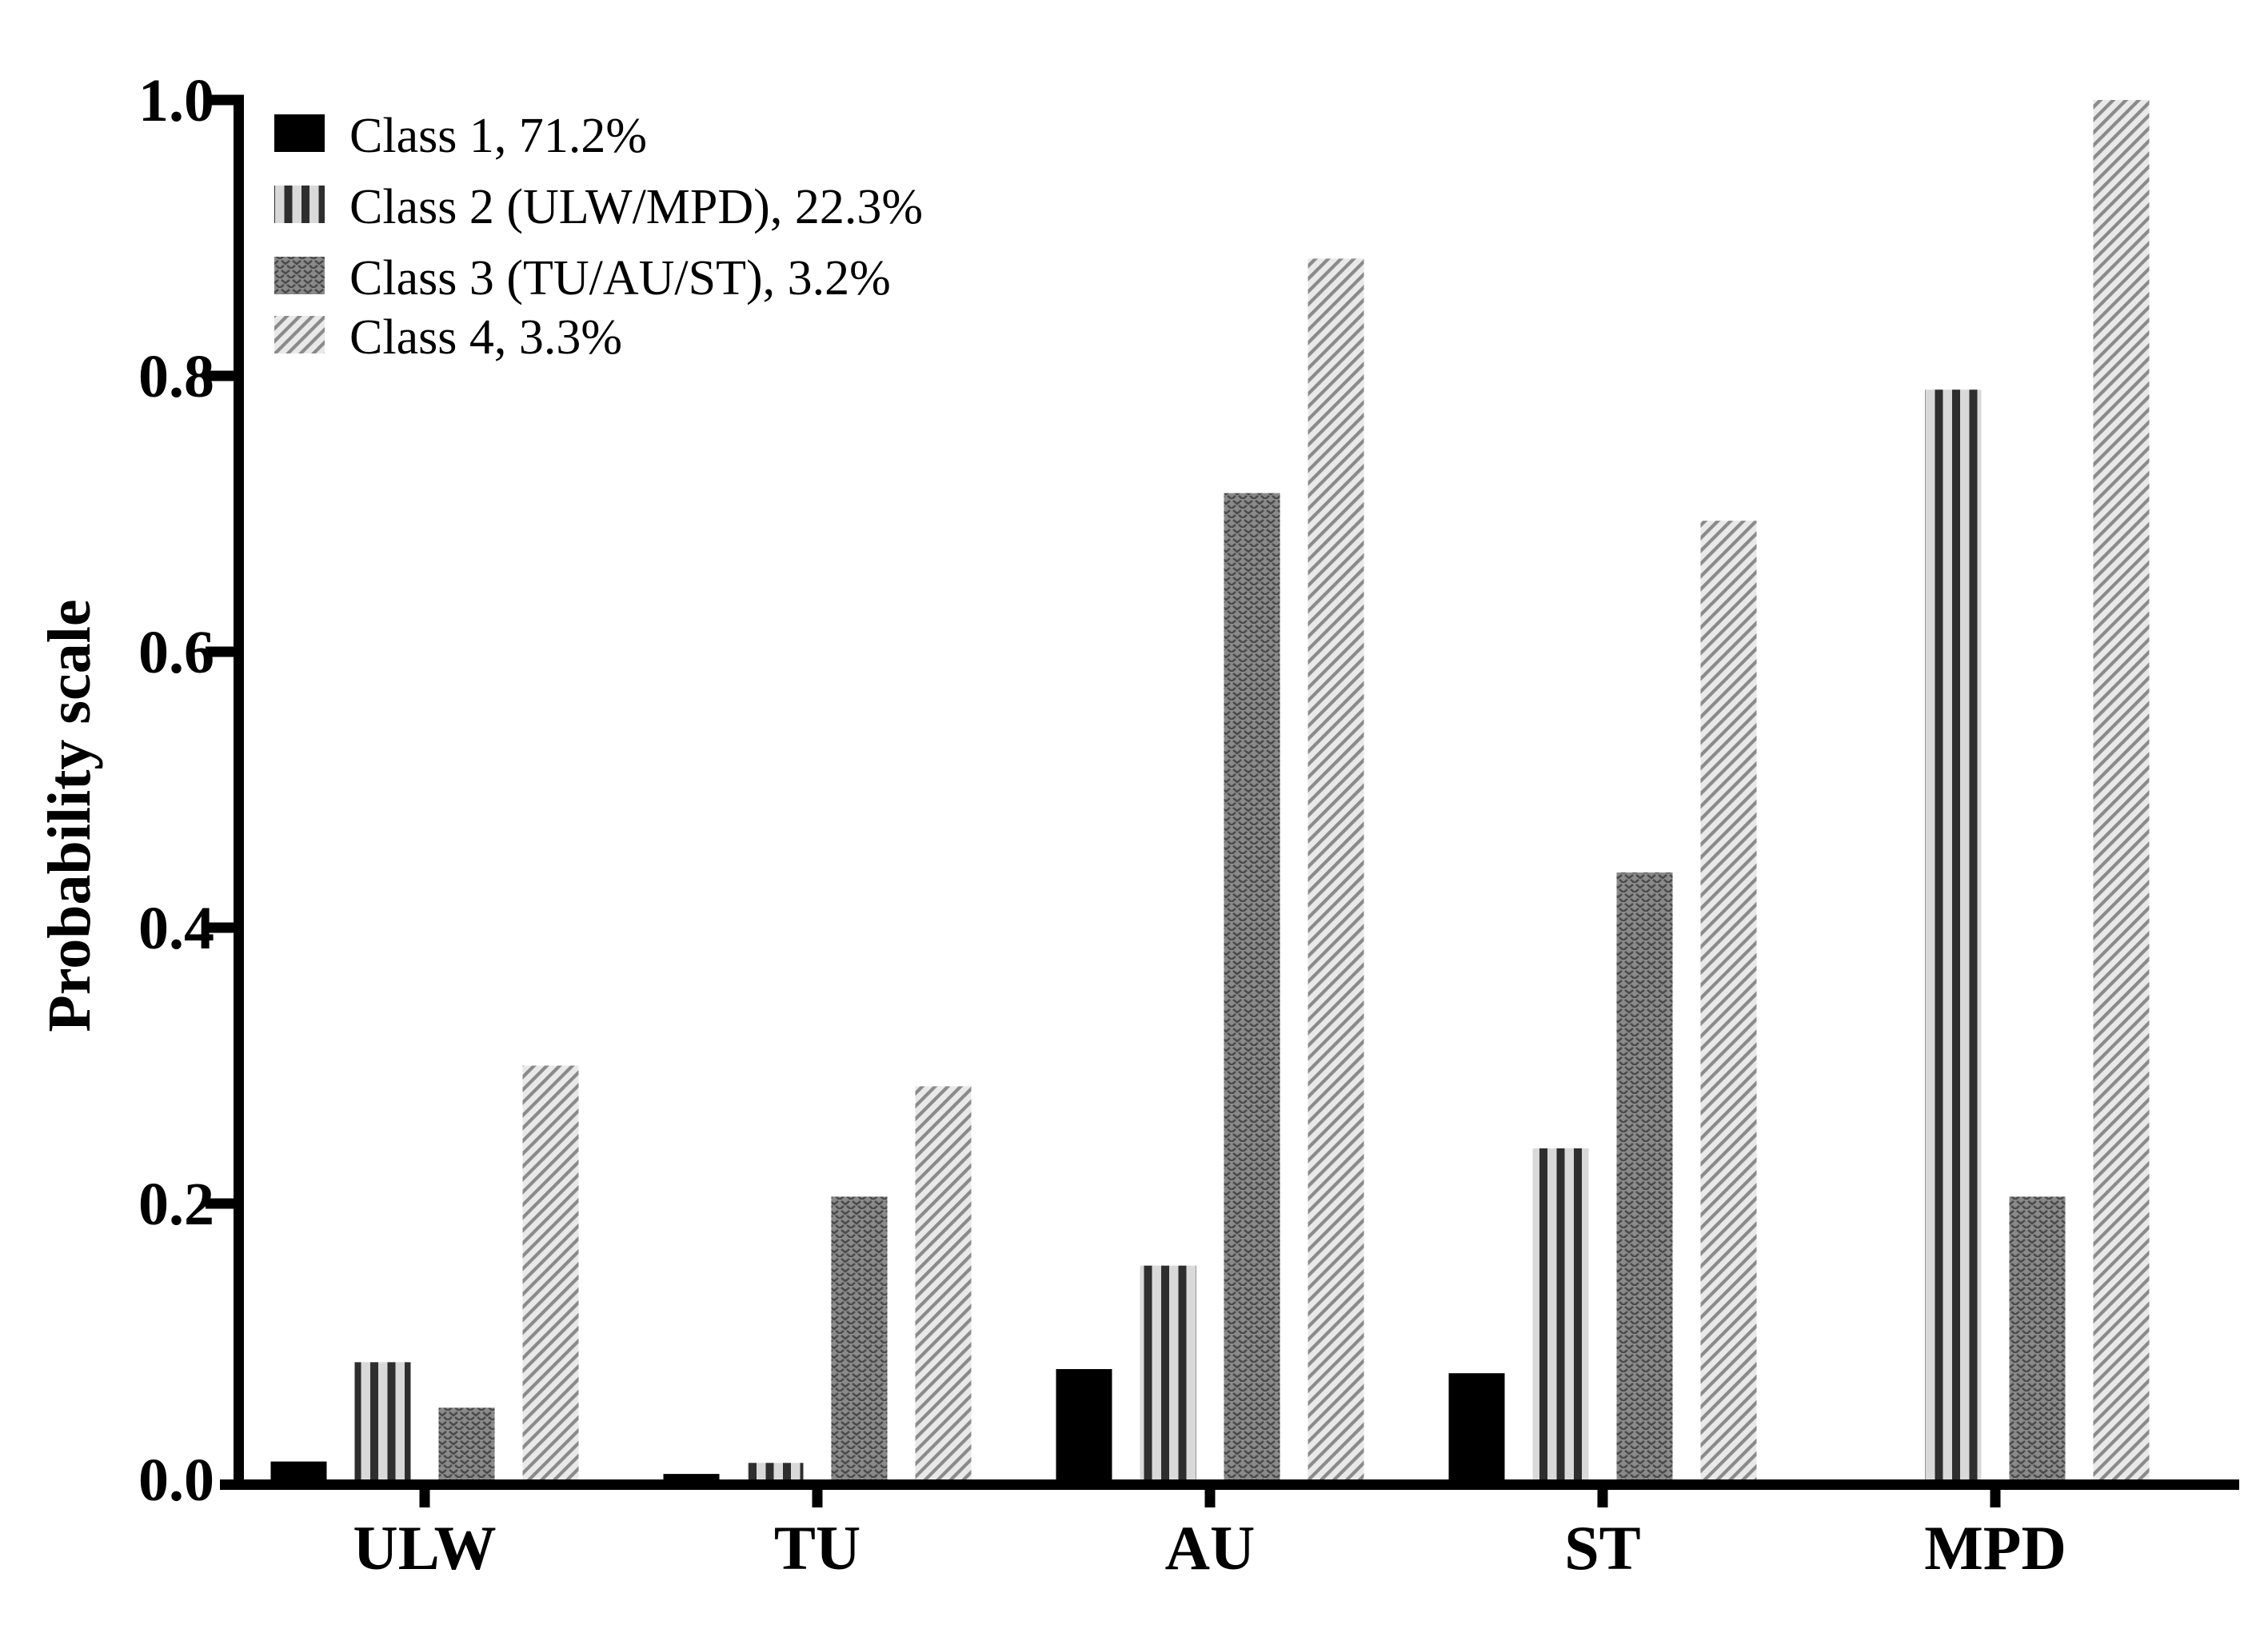 This screenshot has height=1629, width=2268. Describe the element at coordinates (1995, 1548) in the screenshot. I see `x-category-label-mpd: MPD` at that location.